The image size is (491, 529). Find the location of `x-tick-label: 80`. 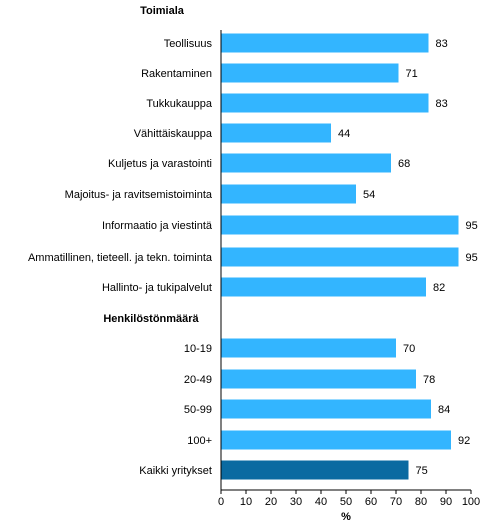

x-tick-label: 80 is located at coordinates (421, 502).